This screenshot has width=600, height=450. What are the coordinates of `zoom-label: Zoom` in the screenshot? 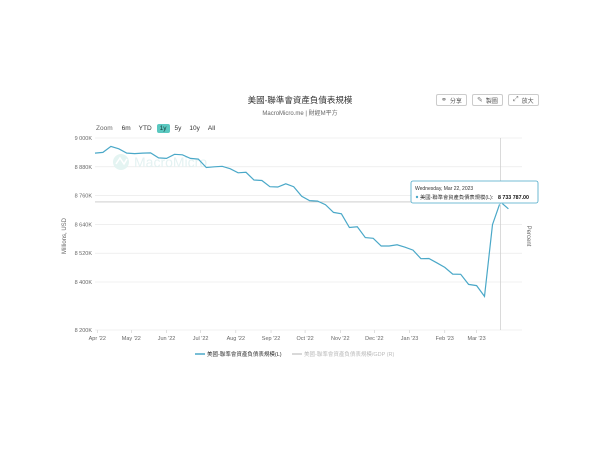 It's located at (104, 128).